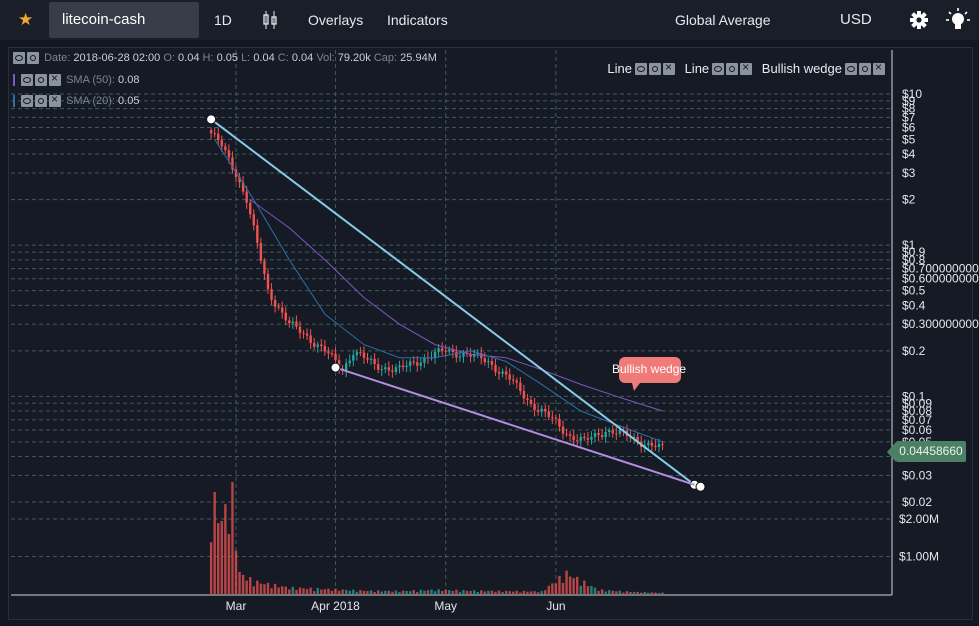 Image resolution: width=979 pixels, height=626 pixels. What do you see at coordinates (417, 20) in the screenshot?
I see `indicators-button: Indicators` at bounding box center [417, 20].